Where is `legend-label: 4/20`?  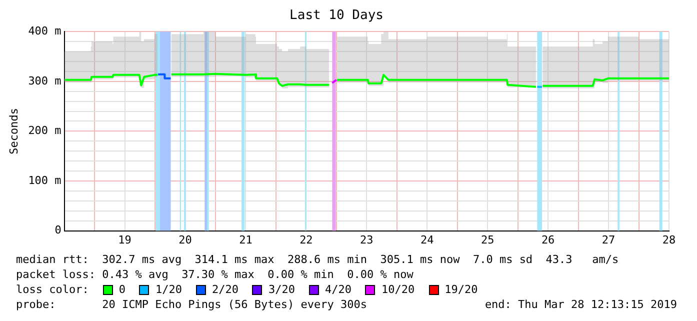
legend-label: 4/20 is located at coordinates (338, 289).